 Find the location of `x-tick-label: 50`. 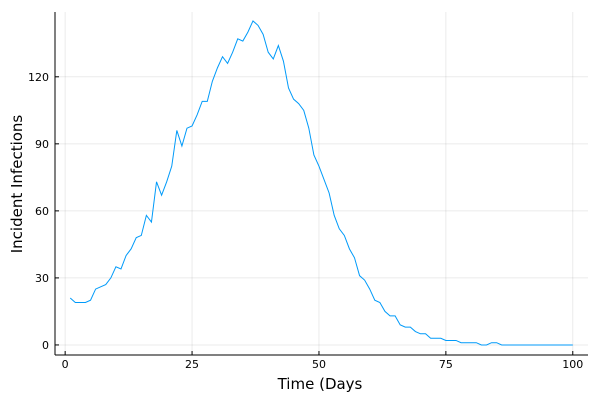

x-tick-label: 50 is located at coordinates (319, 364).